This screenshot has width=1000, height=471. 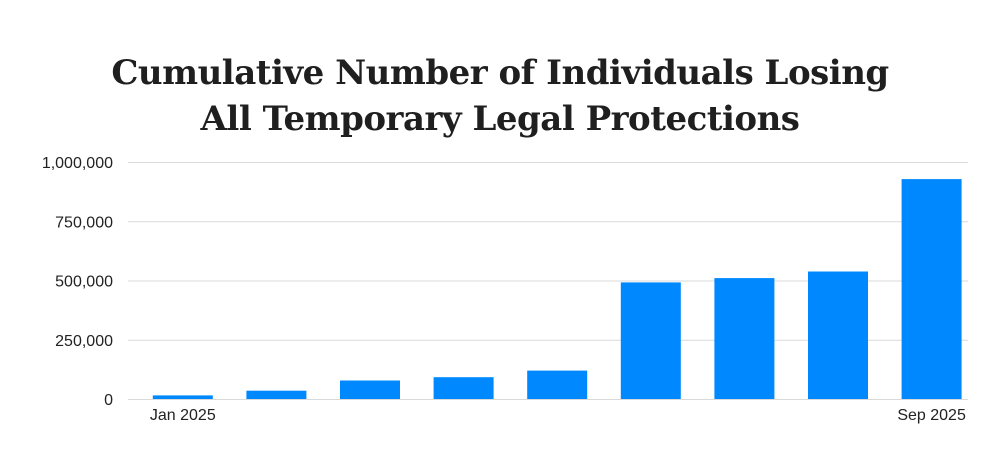 What do you see at coordinates (183, 415) in the screenshot?
I see `x-tick-label: Jan 2025` at bounding box center [183, 415].